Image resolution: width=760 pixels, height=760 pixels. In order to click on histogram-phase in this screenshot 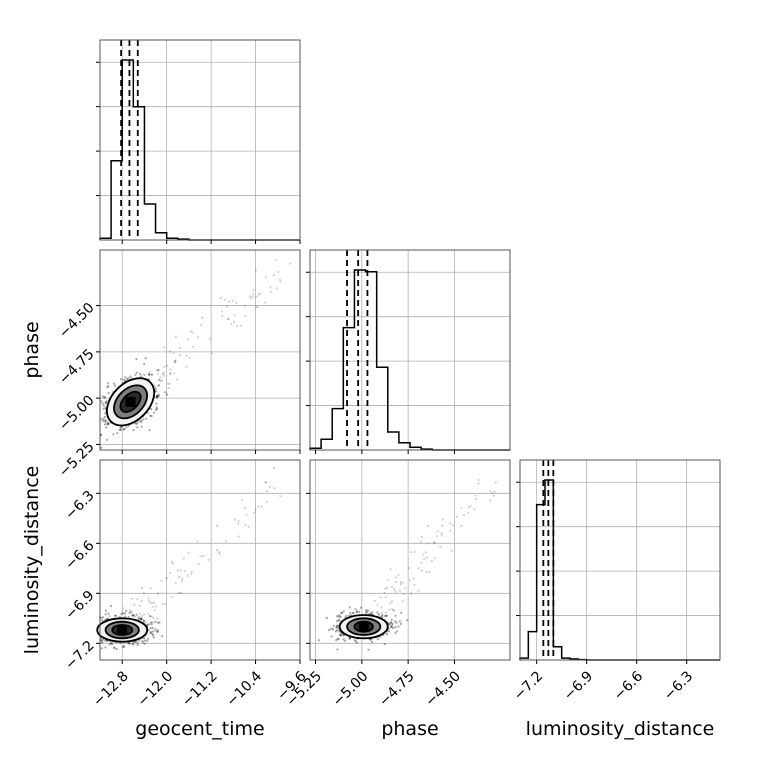, I will do `click(409, 360)`.